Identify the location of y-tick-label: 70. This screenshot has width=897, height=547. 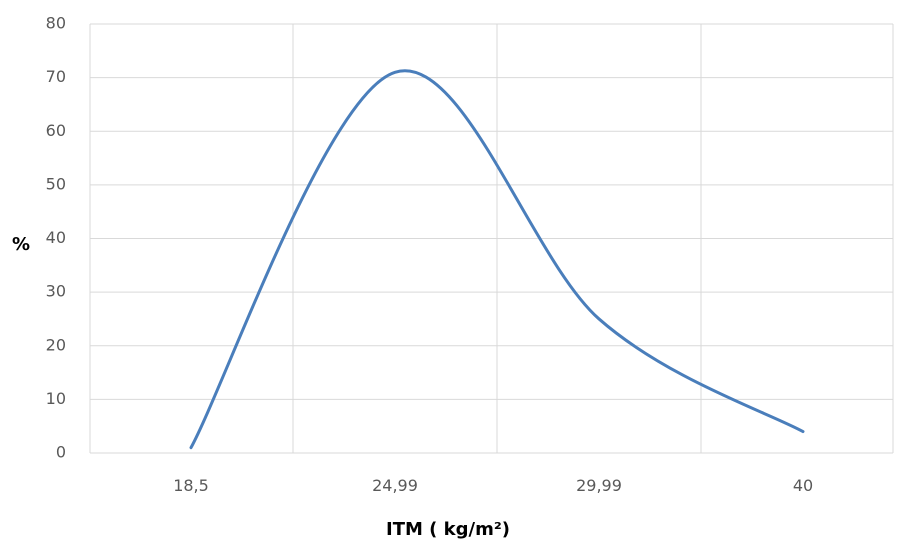
(56, 76).